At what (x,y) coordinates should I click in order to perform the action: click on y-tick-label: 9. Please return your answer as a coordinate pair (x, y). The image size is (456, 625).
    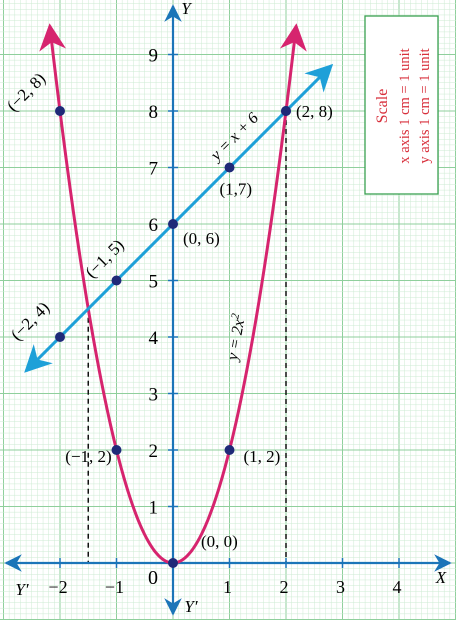
    Looking at the image, I should click on (154, 56).